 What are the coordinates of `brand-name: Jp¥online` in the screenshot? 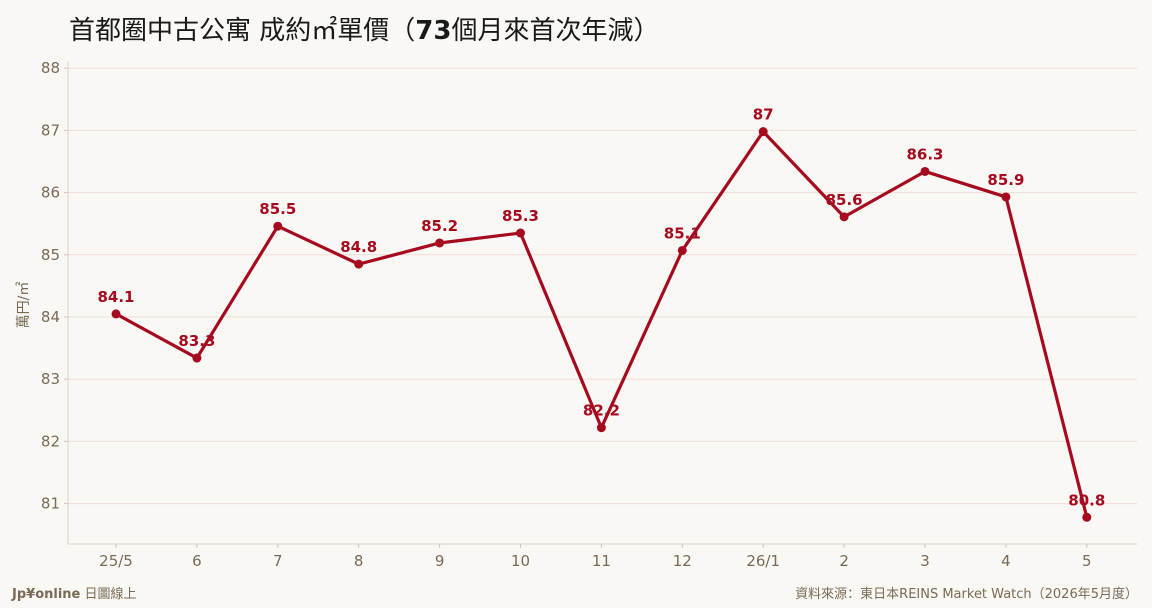 It's located at (46, 594).